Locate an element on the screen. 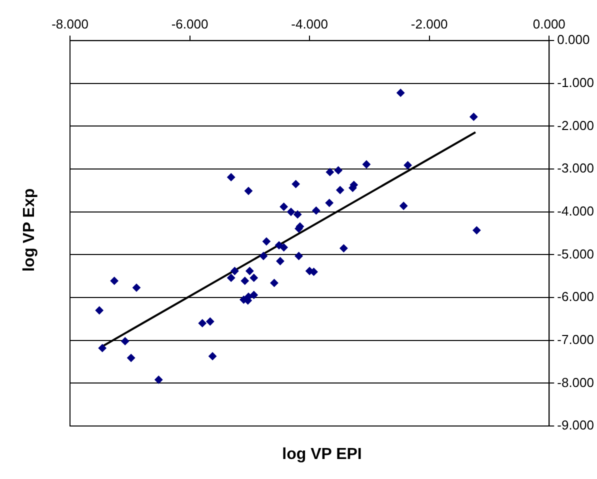 The image size is (597, 479). x-tick-label: -2.000 is located at coordinates (429, 24).